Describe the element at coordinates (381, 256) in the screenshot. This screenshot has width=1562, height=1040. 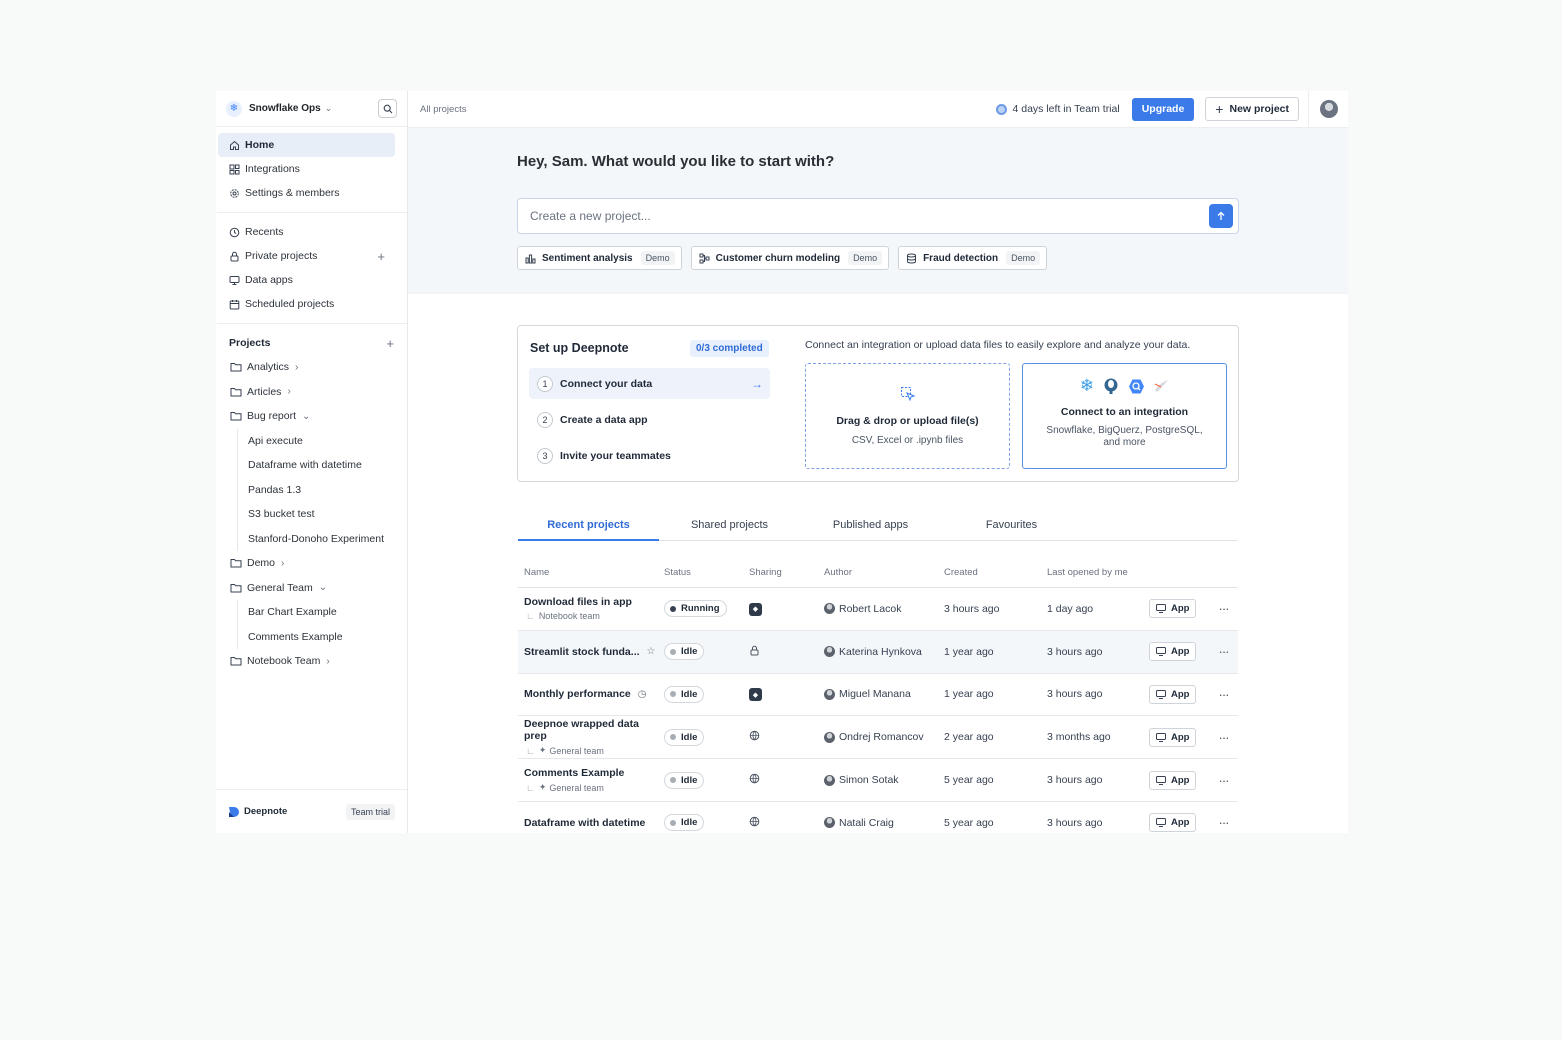
I see `add-private-project-button: +` at that location.